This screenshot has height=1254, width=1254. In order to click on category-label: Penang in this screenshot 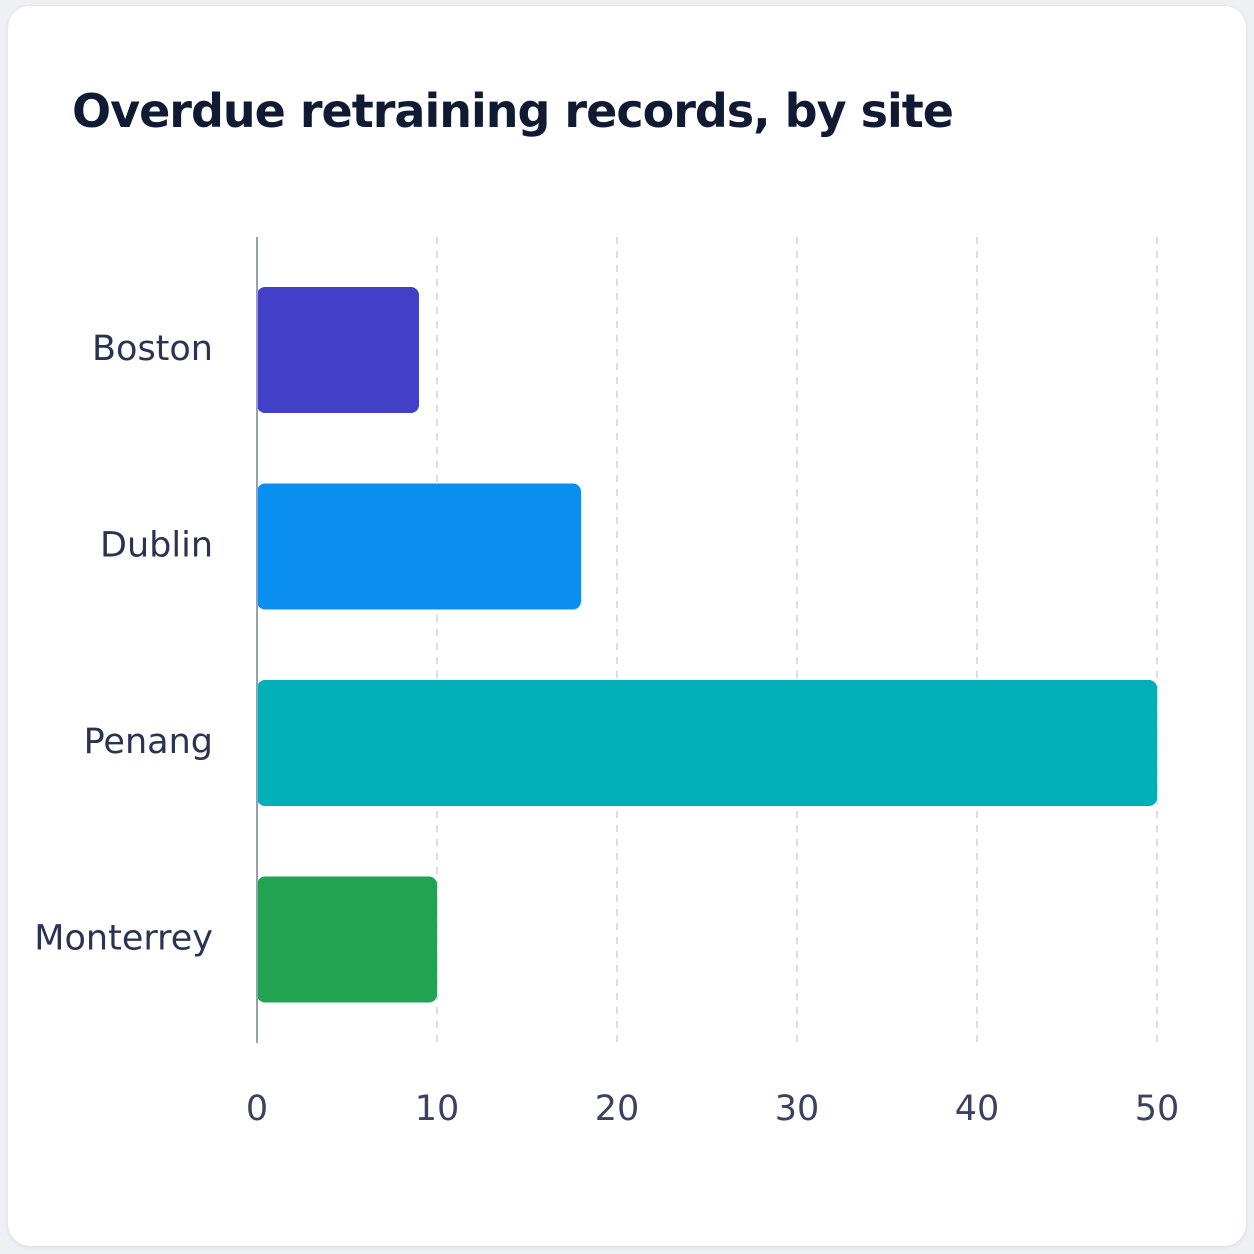, I will do `click(148, 742)`.